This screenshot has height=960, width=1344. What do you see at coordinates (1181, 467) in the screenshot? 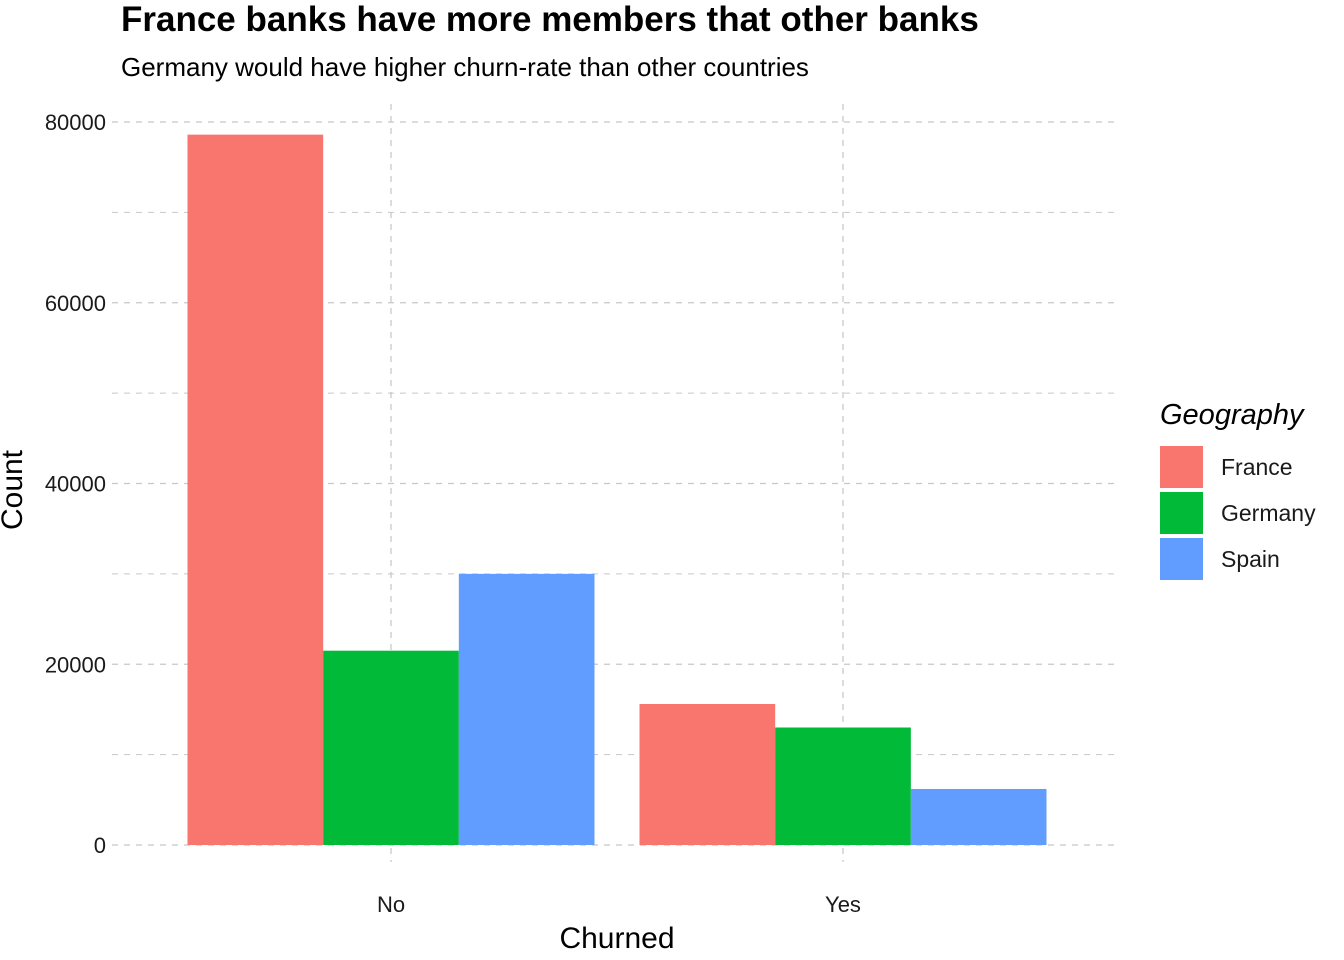
I see `legend-swatch-france` at bounding box center [1181, 467].